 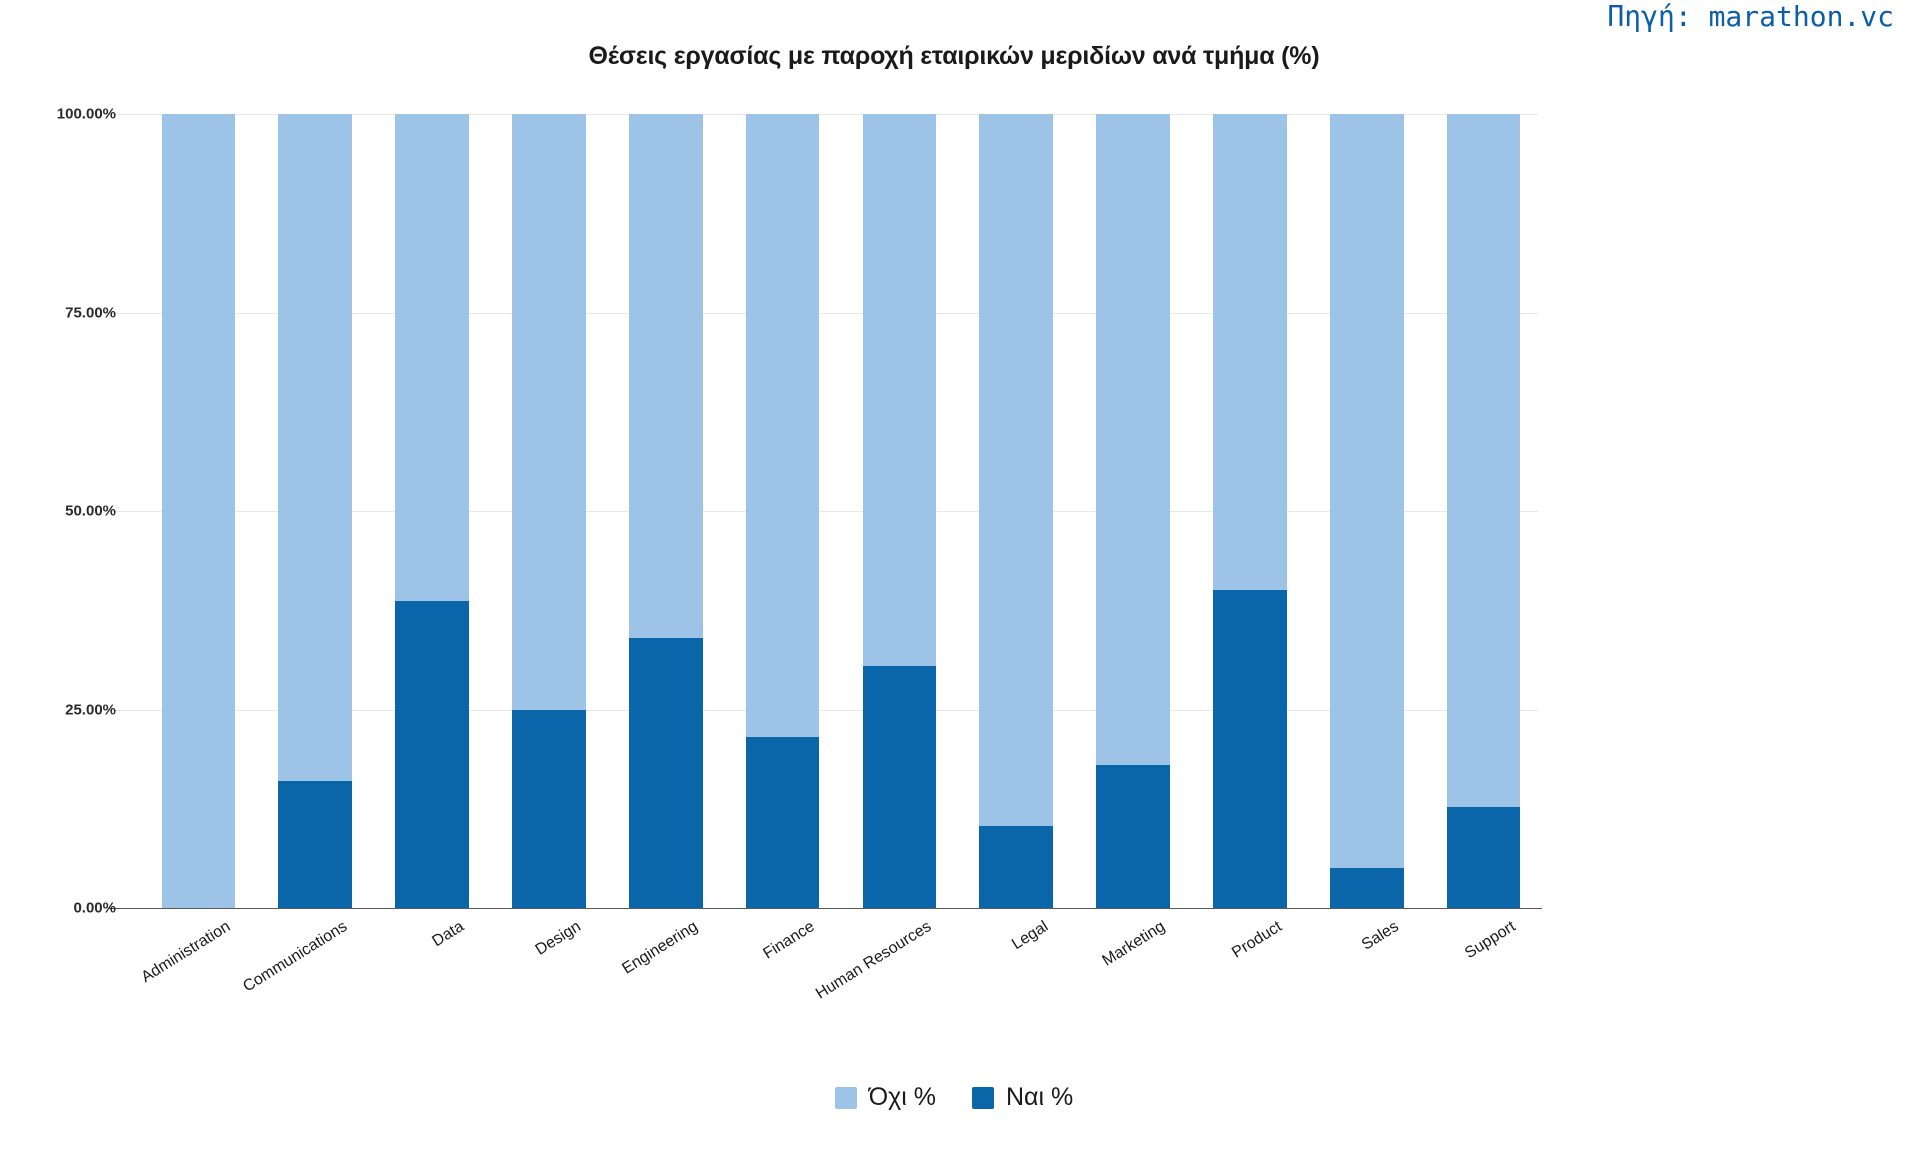 What do you see at coordinates (186, 952) in the screenshot?
I see `x-axis-tick-label: Administration` at bounding box center [186, 952].